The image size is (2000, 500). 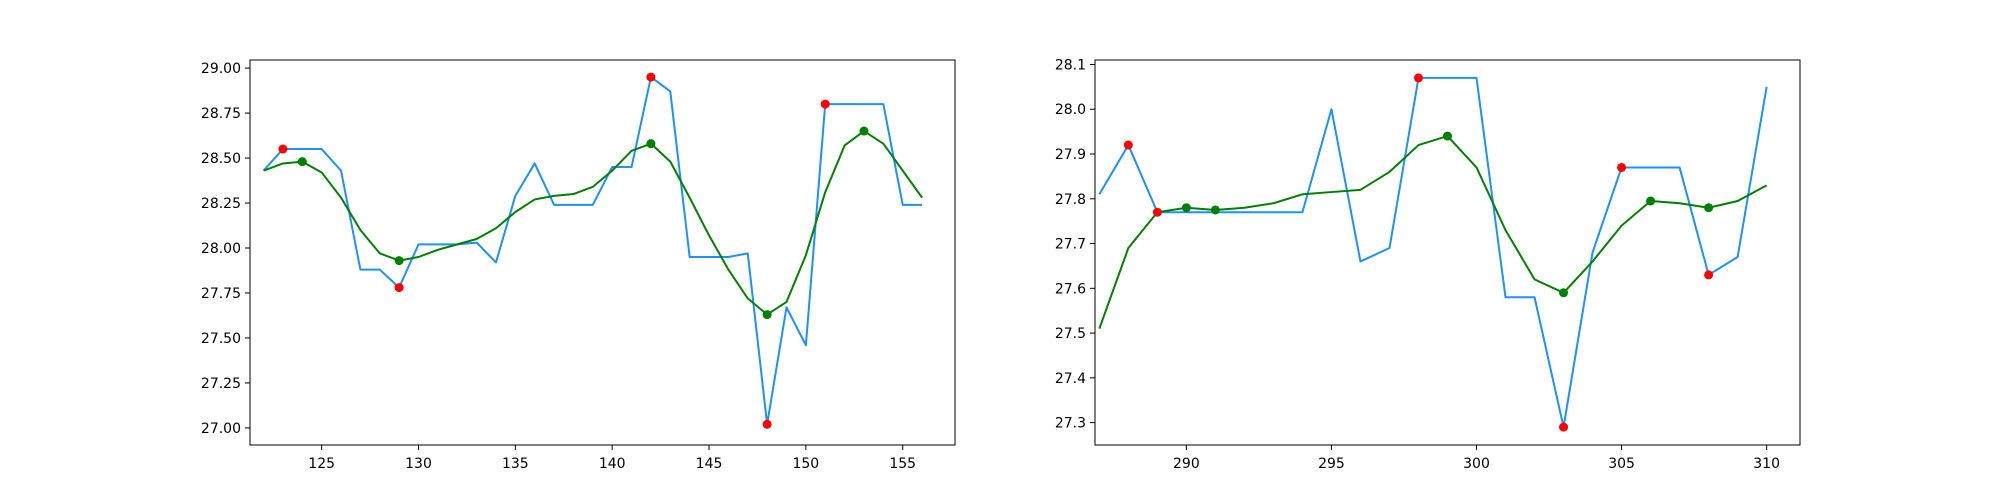 What do you see at coordinates (593, 223) in the screenshot?
I see `chart-0-series-1-line` at bounding box center [593, 223].